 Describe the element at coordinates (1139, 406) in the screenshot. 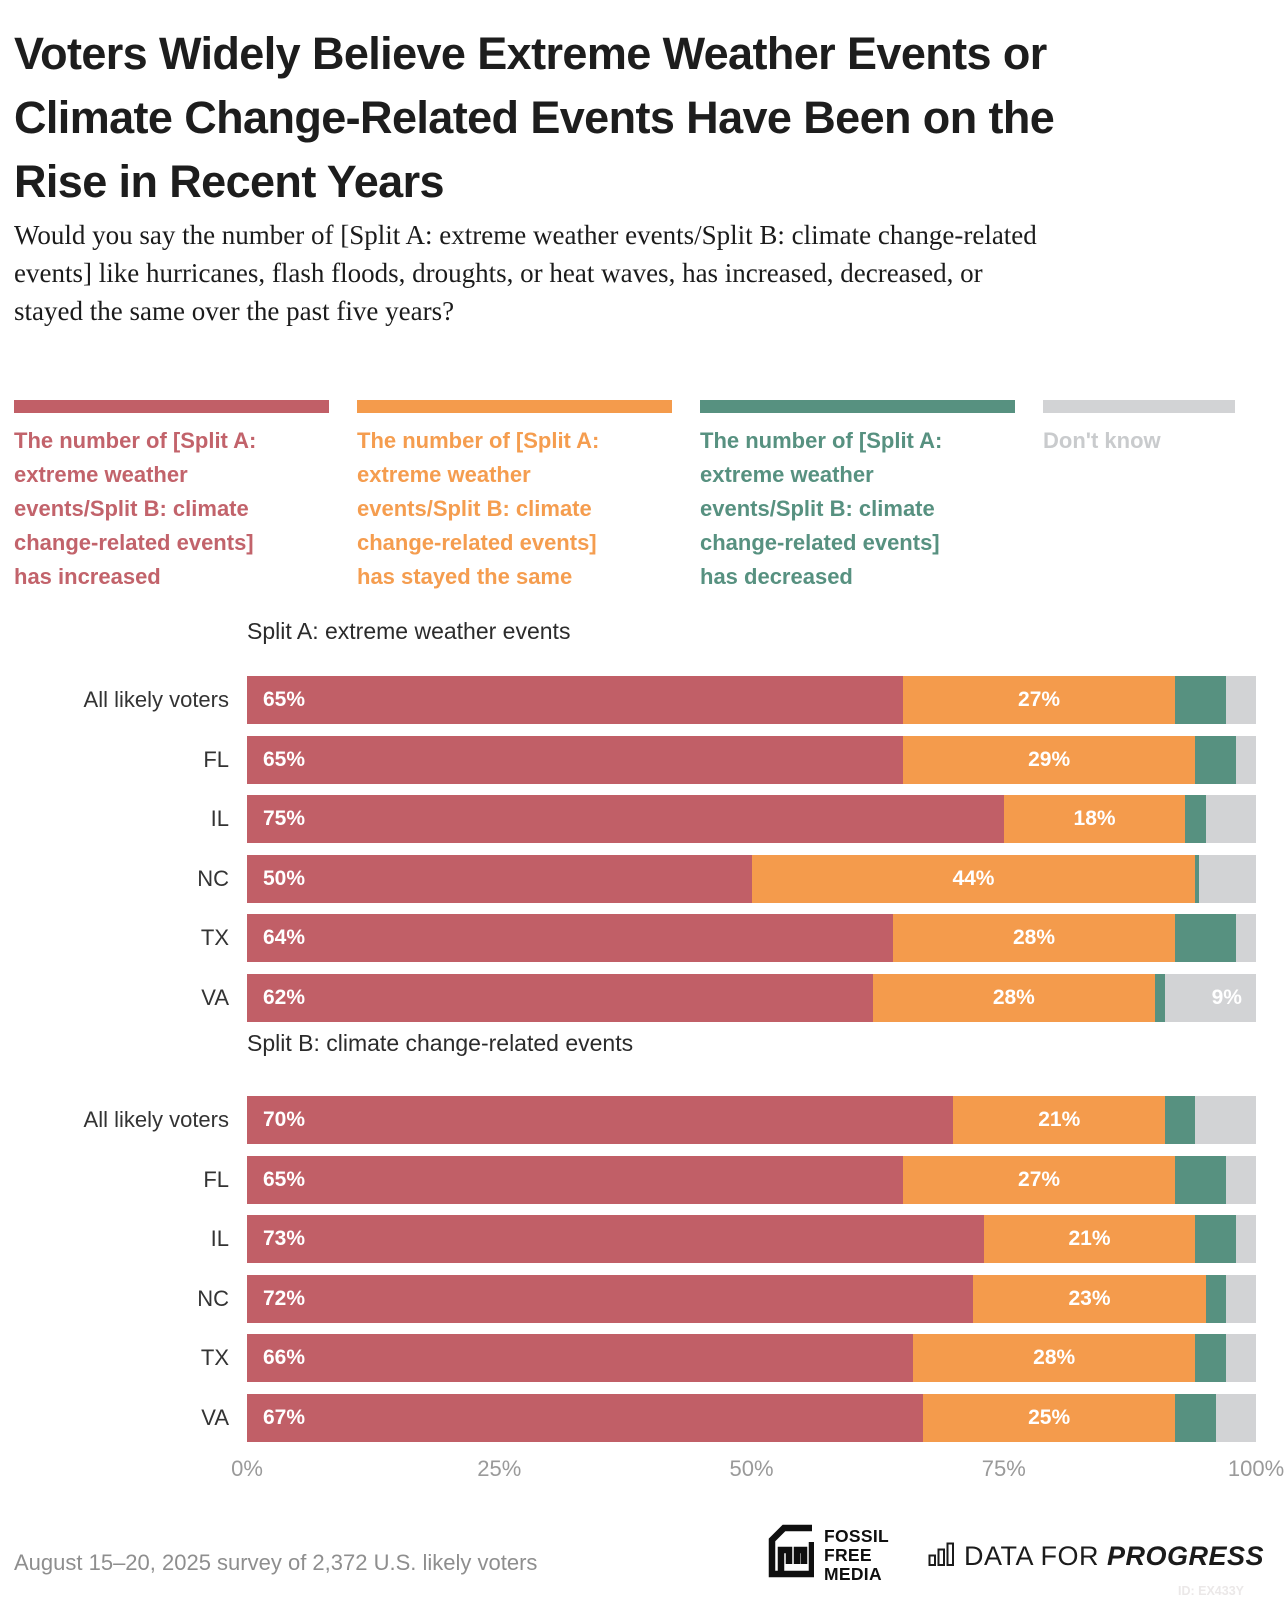

I see `legend-swatch-dont-know` at that location.